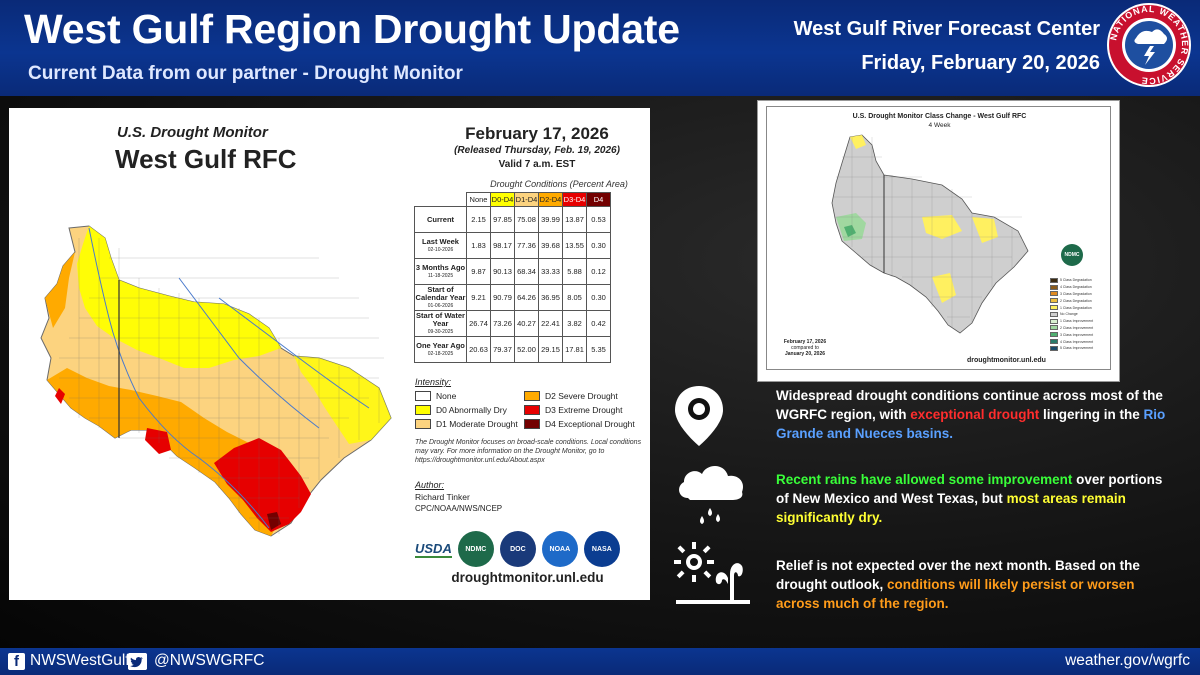 The width and height of the screenshot is (1200, 675). What do you see at coordinates (526, 271) in the screenshot?
I see `table-cell: 68.34` at bounding box center [526, 271].